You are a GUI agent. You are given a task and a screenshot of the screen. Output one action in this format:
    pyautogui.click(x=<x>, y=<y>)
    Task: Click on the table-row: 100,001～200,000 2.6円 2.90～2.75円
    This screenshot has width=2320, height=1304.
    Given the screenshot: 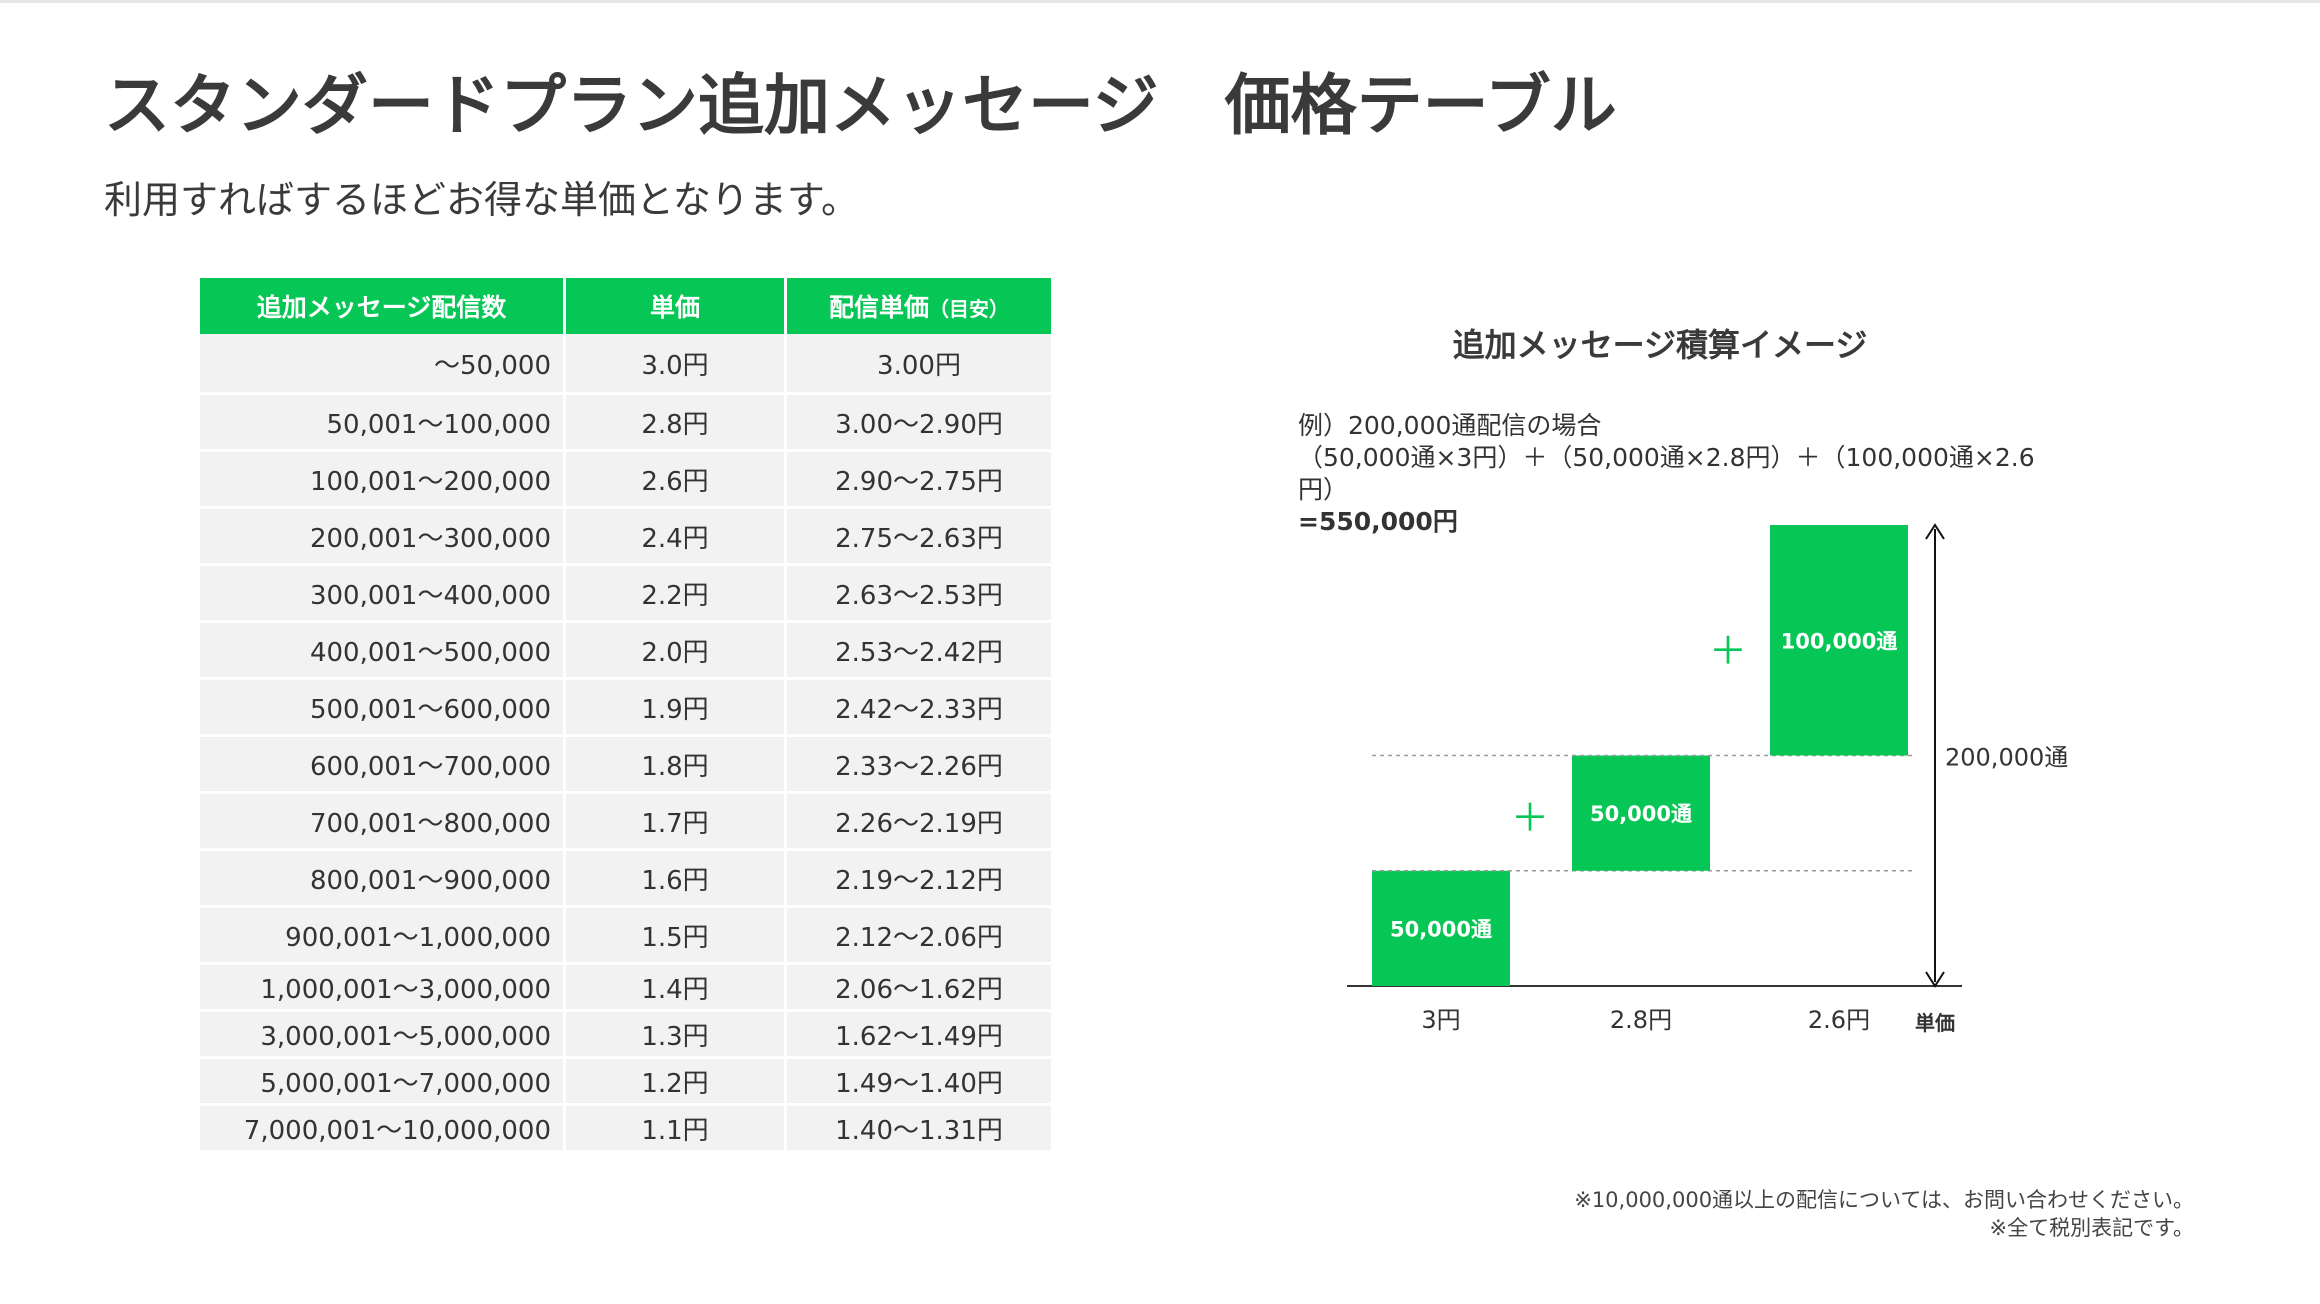 What is the action you would take?
    pyautogui.click(x=625, y=480)
    